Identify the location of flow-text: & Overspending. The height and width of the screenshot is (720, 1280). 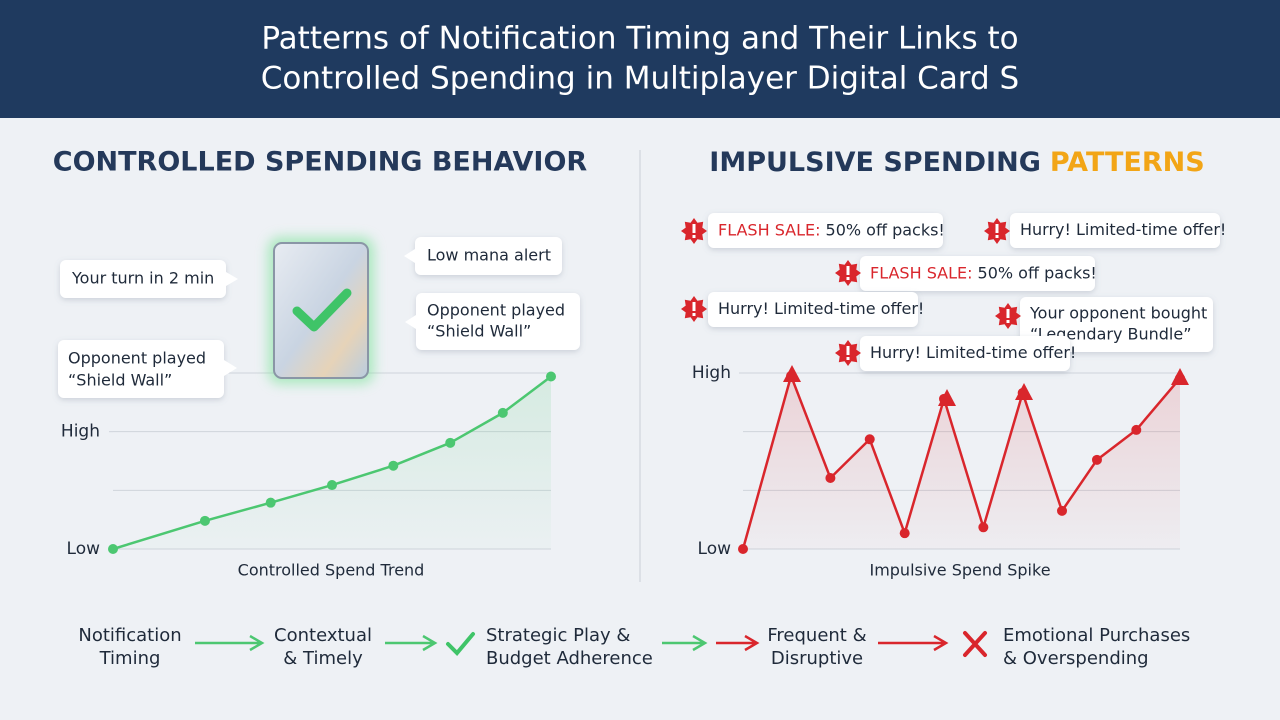
(1076, 658).